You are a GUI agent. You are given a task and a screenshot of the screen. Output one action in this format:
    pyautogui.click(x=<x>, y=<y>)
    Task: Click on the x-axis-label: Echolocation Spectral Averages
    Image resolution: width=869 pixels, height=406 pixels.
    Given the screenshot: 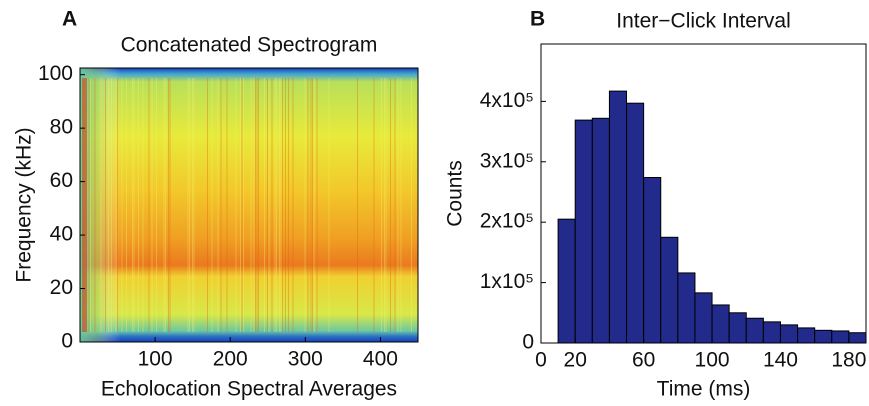 What is the action you would take?
    pyautogui.click(x=249, y=389)
    